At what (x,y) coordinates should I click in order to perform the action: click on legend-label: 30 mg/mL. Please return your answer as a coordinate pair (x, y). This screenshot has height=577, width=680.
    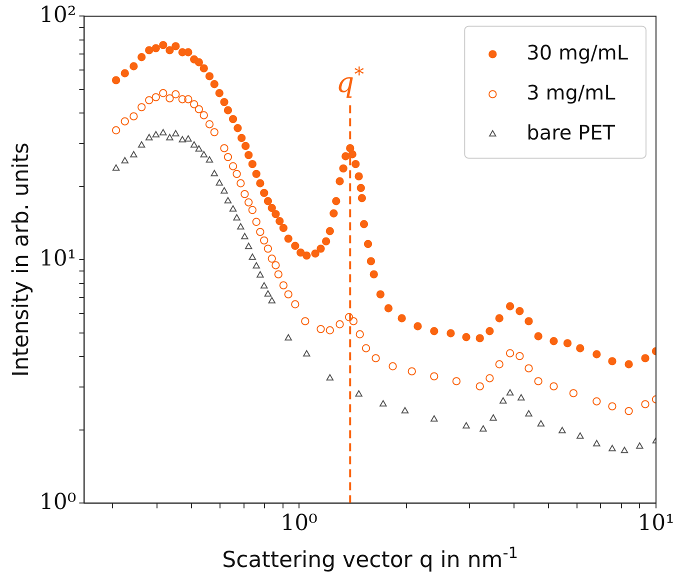
    Looking at the image, I should click on (577, 52).